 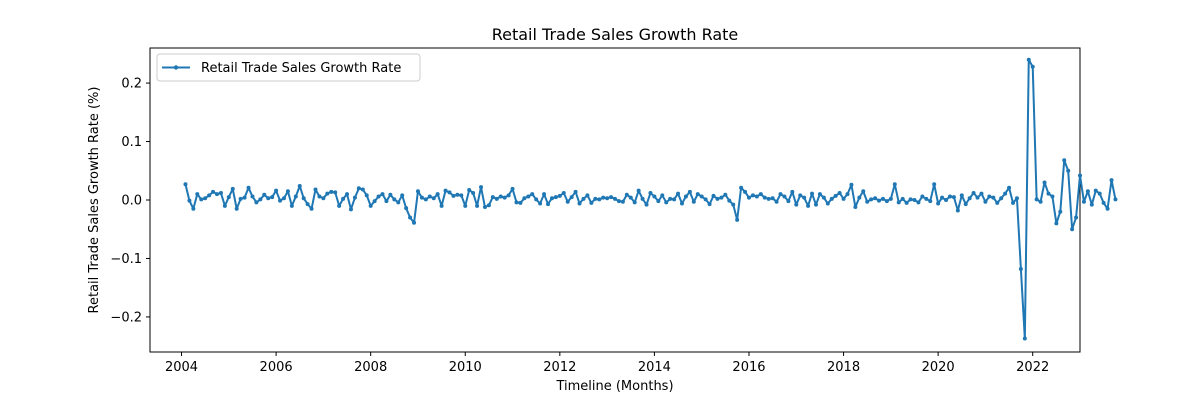 What do you see at coordinates (748, 367) in the screenshot?
I see `x-tick-label: 2016` at bounding box center [748, 367].